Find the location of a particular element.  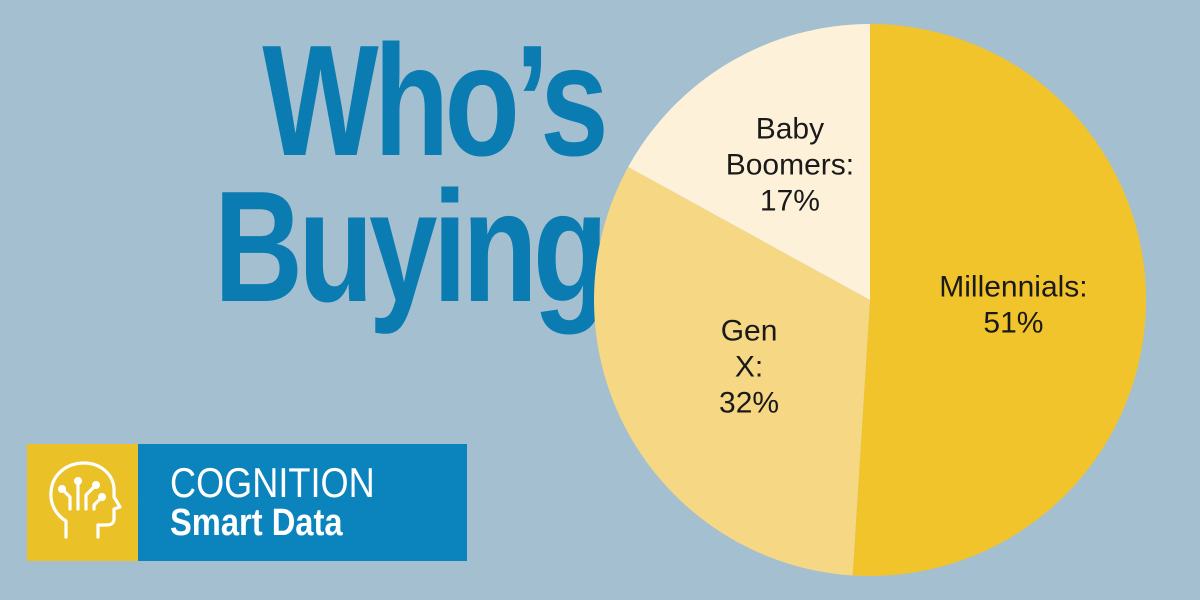

brand-tagline: Smart Data is located at coordinates (256, 522).